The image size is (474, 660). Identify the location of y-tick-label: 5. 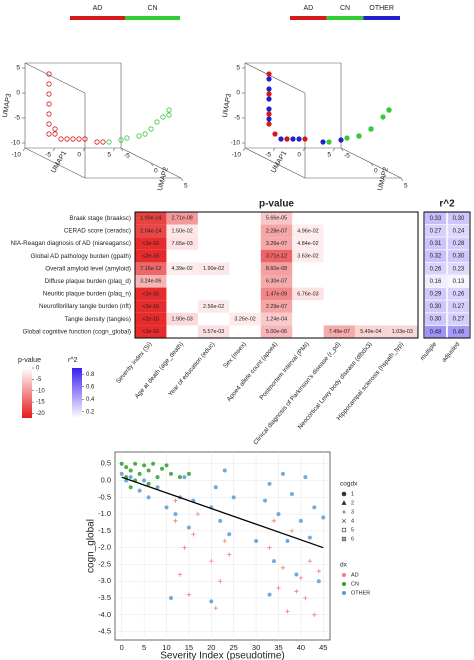
(186, 186).